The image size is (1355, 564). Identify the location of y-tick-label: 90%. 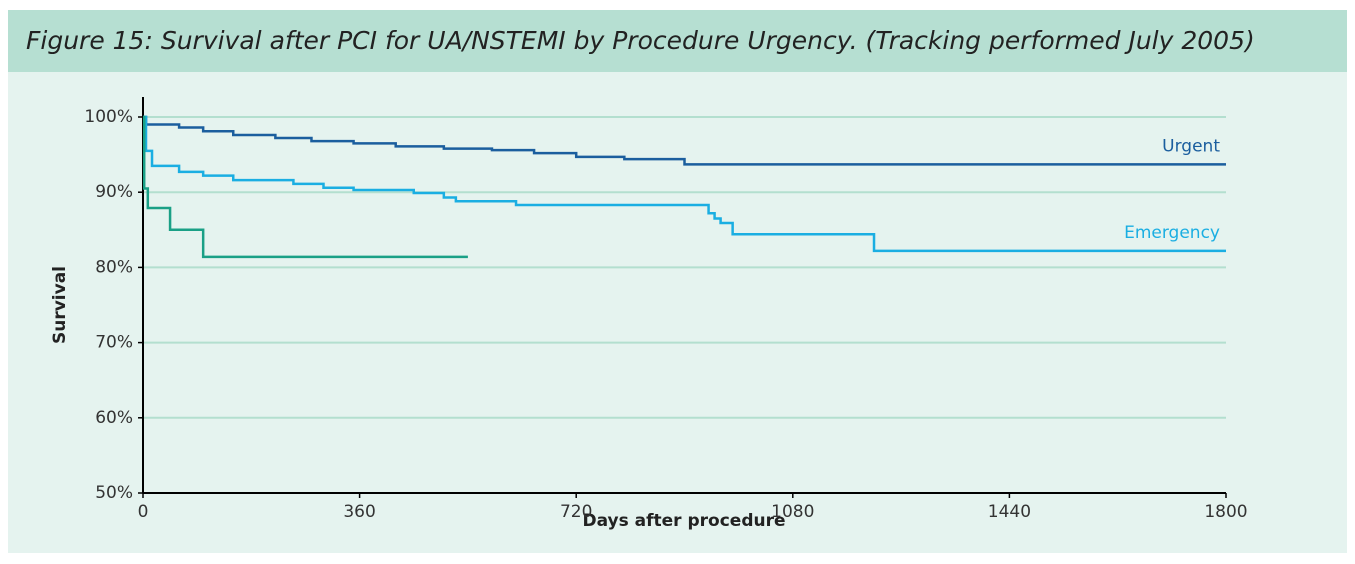
(114, 192).